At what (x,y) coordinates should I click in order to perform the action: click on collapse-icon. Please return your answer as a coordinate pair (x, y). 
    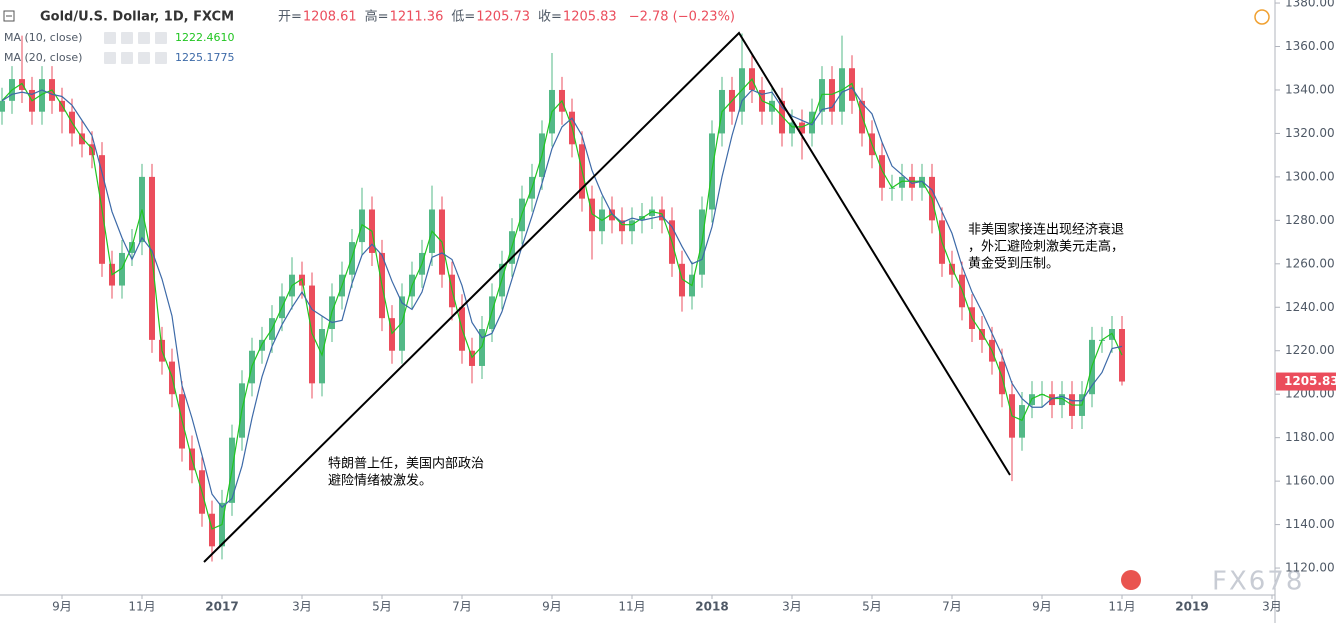
    Looking at the image, I should click on (9, 16).